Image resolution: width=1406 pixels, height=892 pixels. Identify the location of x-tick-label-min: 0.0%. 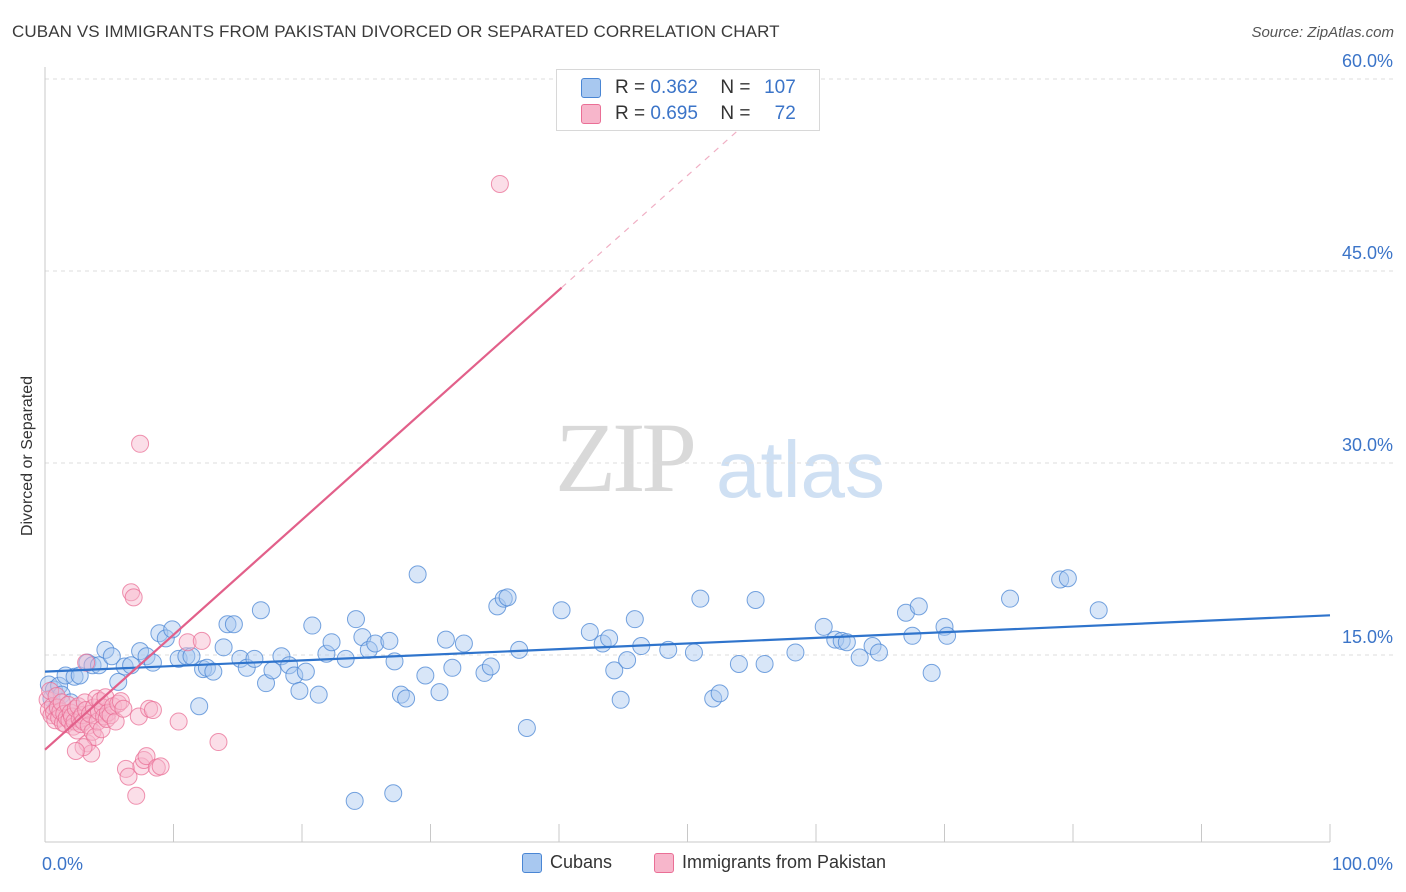
(62, 864).